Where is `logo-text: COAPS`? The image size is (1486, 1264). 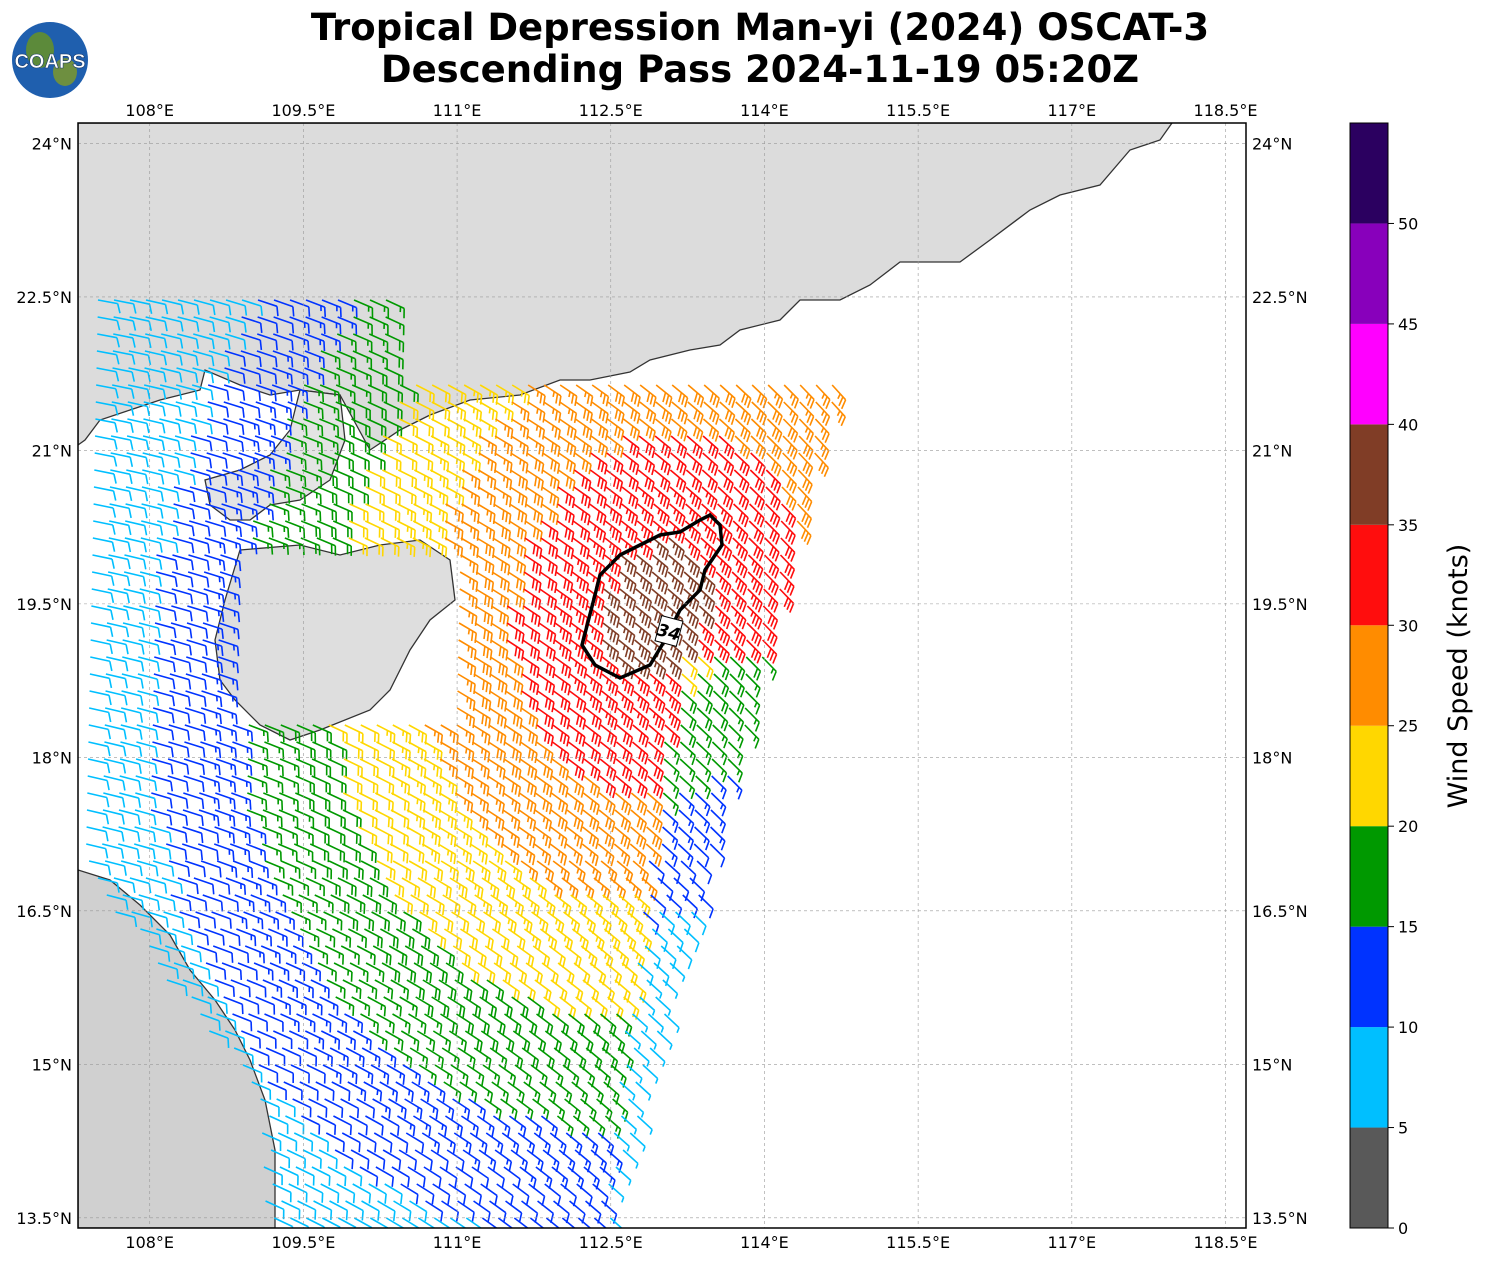 logo-text: COAPS is located at coordinates (49, 62).